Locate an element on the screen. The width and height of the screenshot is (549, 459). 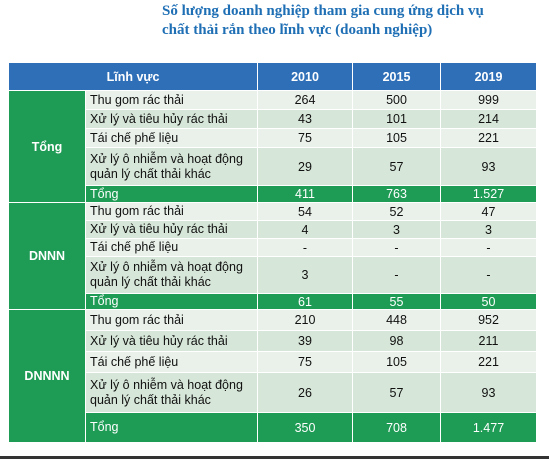
total-2015: 55 is located at coordinates (396, 301).